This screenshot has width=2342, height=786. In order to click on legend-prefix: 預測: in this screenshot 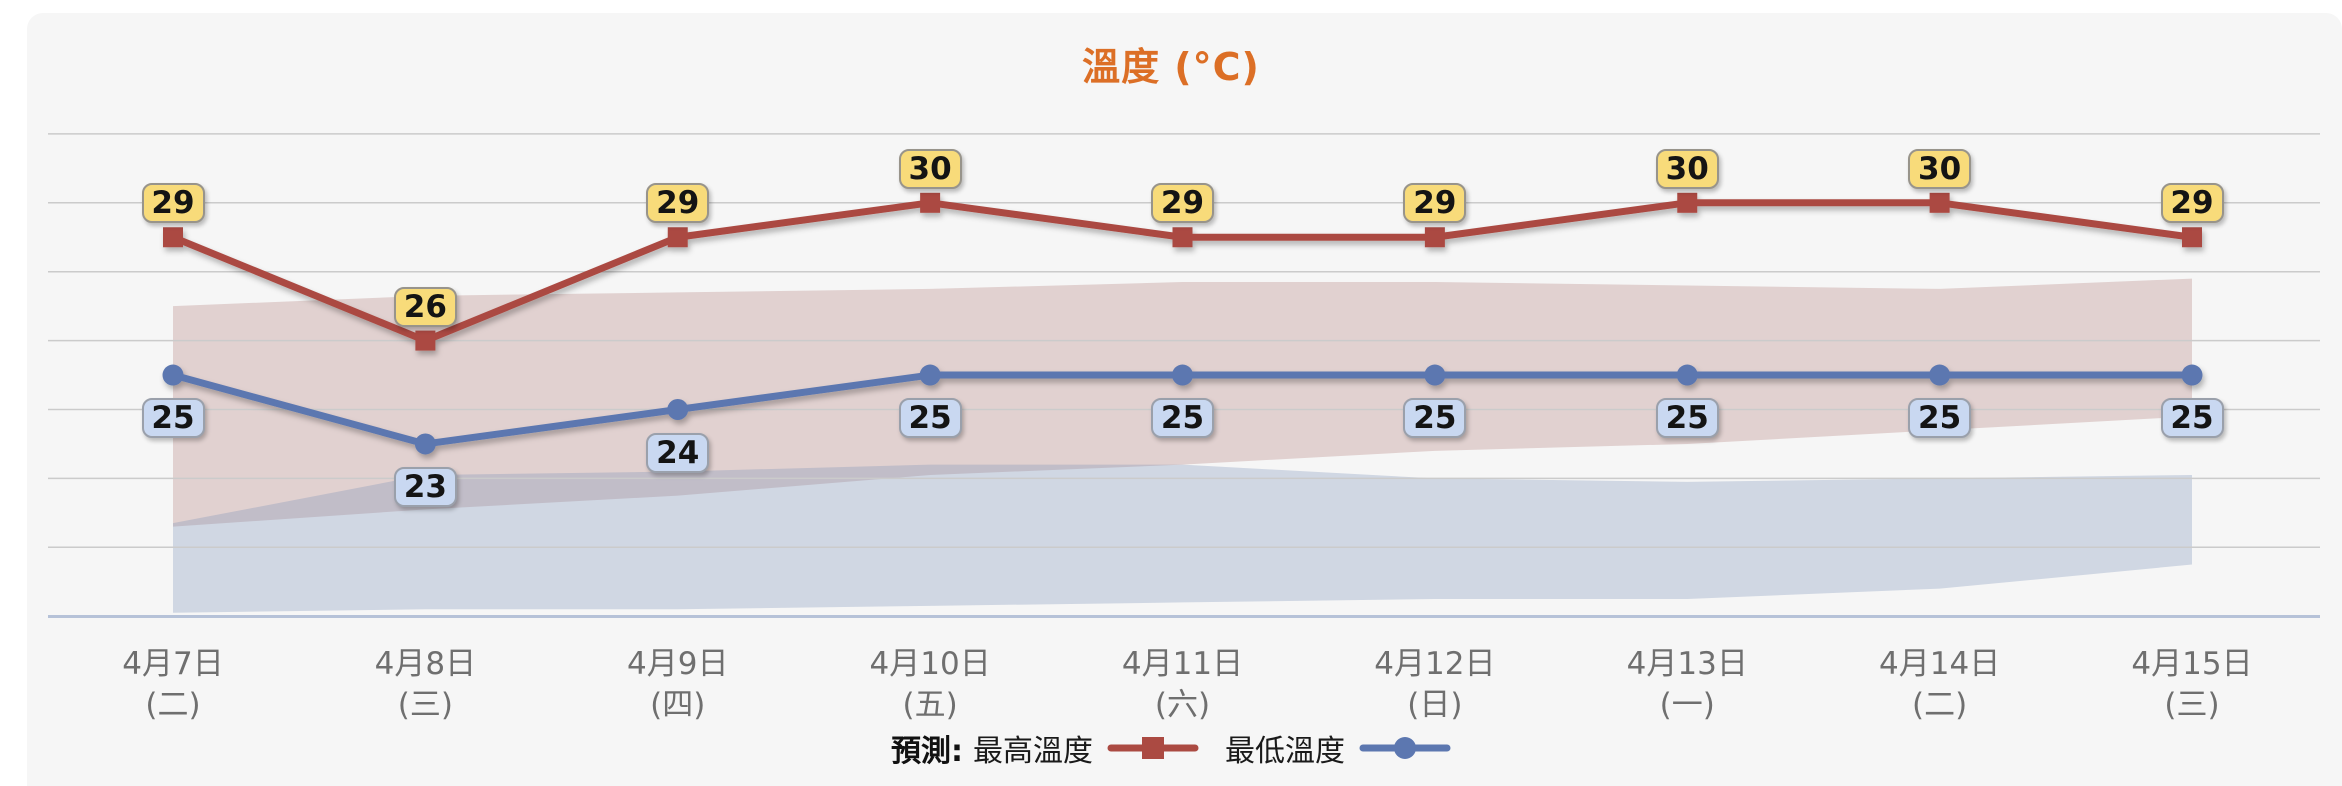, I will do `click(927, 751)`.